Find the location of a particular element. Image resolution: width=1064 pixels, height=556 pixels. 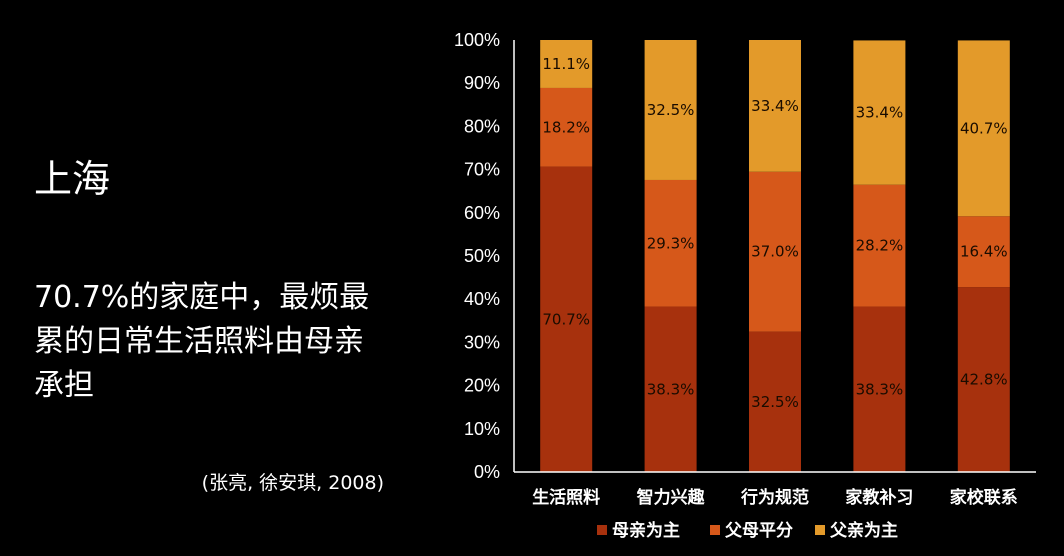

citation: (张亮, 徐安琪, 2008) is located at coordinates (292, 483).